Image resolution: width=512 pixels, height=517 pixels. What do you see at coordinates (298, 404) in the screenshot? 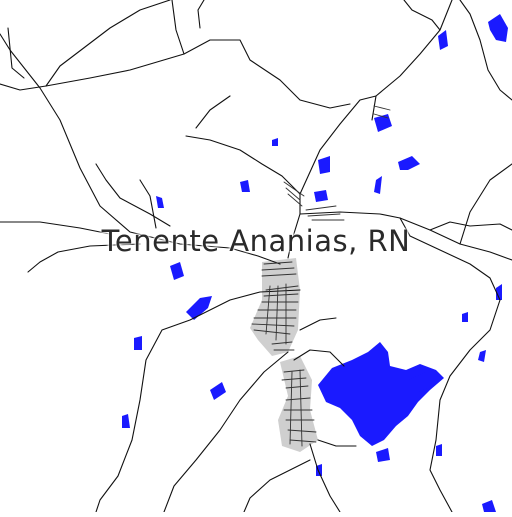
I see `urban-area-south` at bounding box center [298, 404].